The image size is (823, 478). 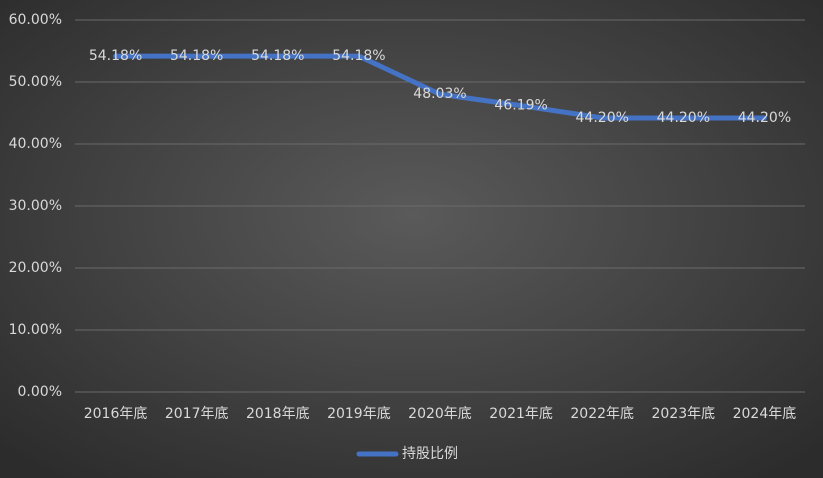 I want to click on data-line, so click(x=440, y=87).